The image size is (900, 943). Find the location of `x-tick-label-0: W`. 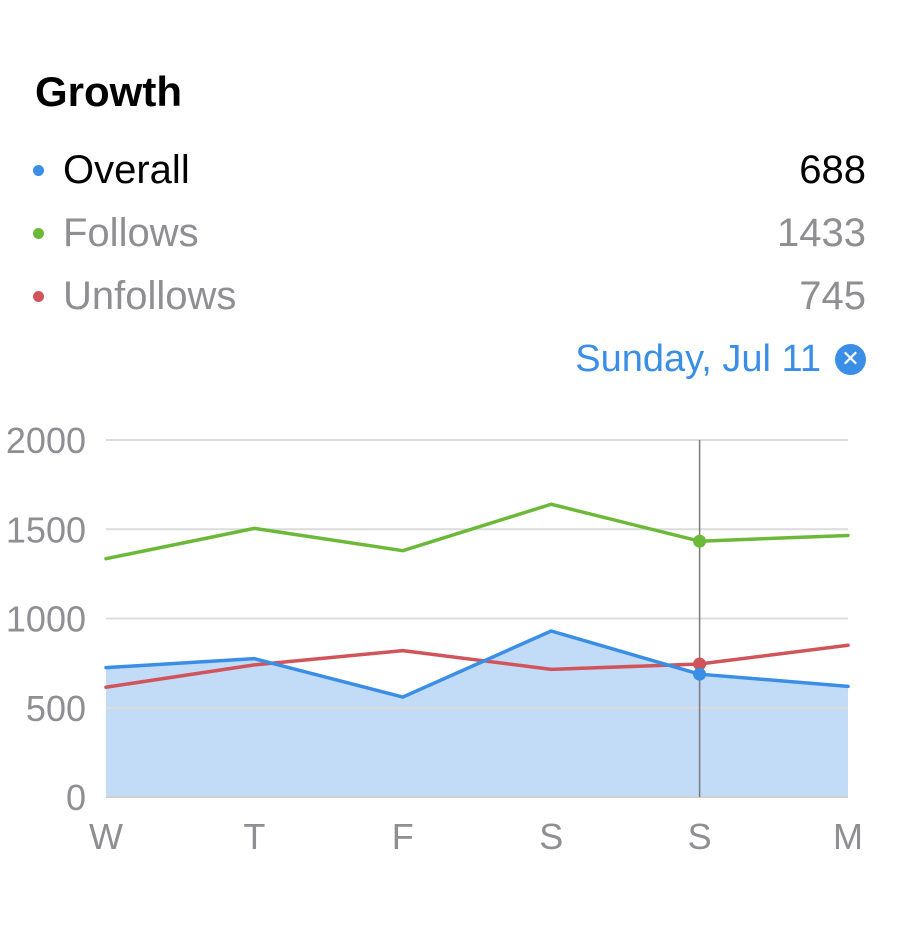

x-tick-label-0: W is located at coordinates (106, 836).